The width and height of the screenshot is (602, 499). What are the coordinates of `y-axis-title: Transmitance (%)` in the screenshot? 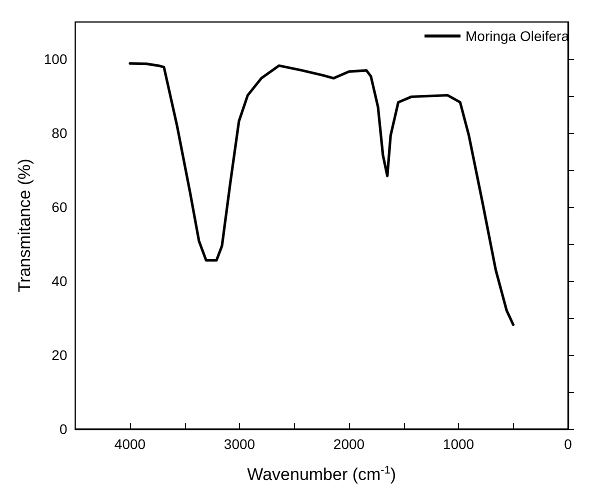 It's located at (24, 225).